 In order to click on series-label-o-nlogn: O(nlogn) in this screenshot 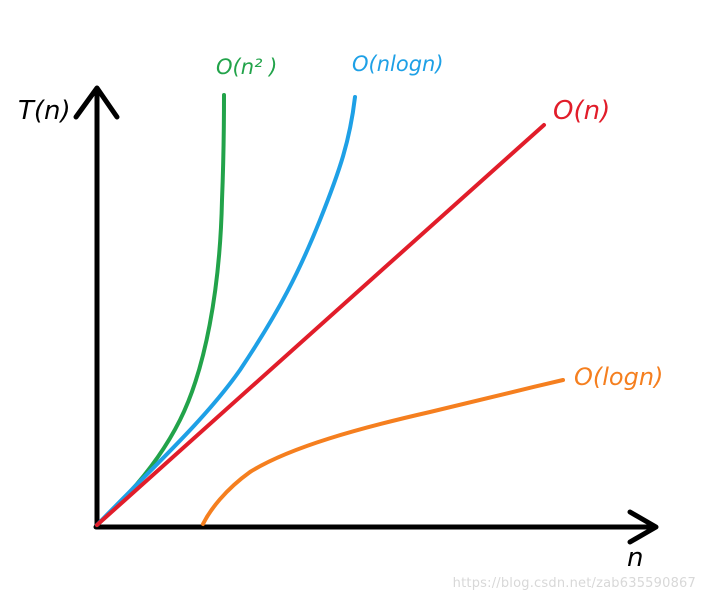, I will do `click(398, 64)`.